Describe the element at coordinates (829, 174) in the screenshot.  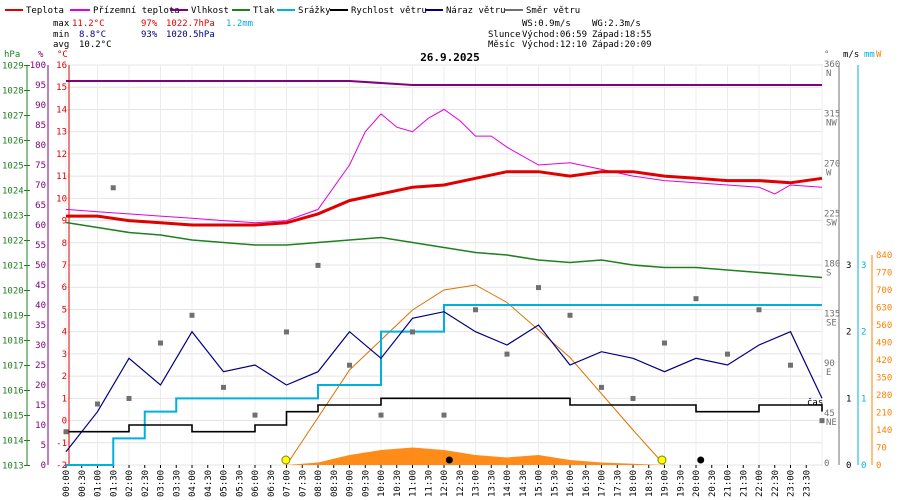
I see `tick-label-dir-compass: W` at that location.